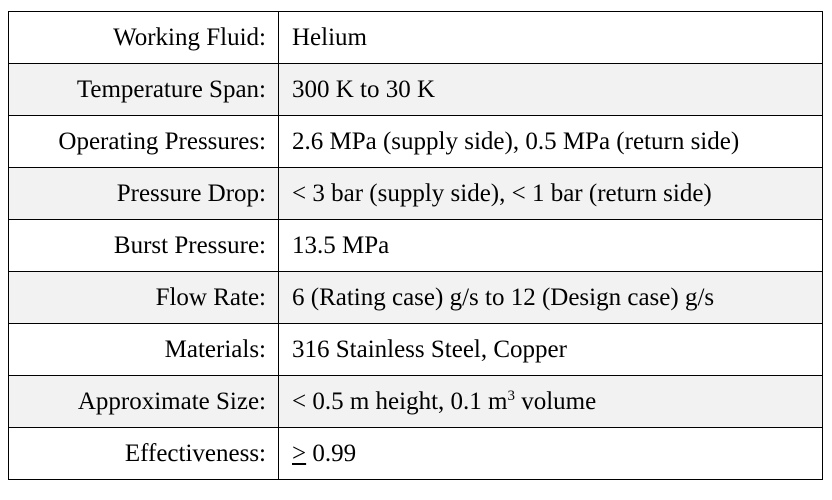 The image size is (832, 500). I want to click on row-label: Burst Pressure:, so click(143, 245).